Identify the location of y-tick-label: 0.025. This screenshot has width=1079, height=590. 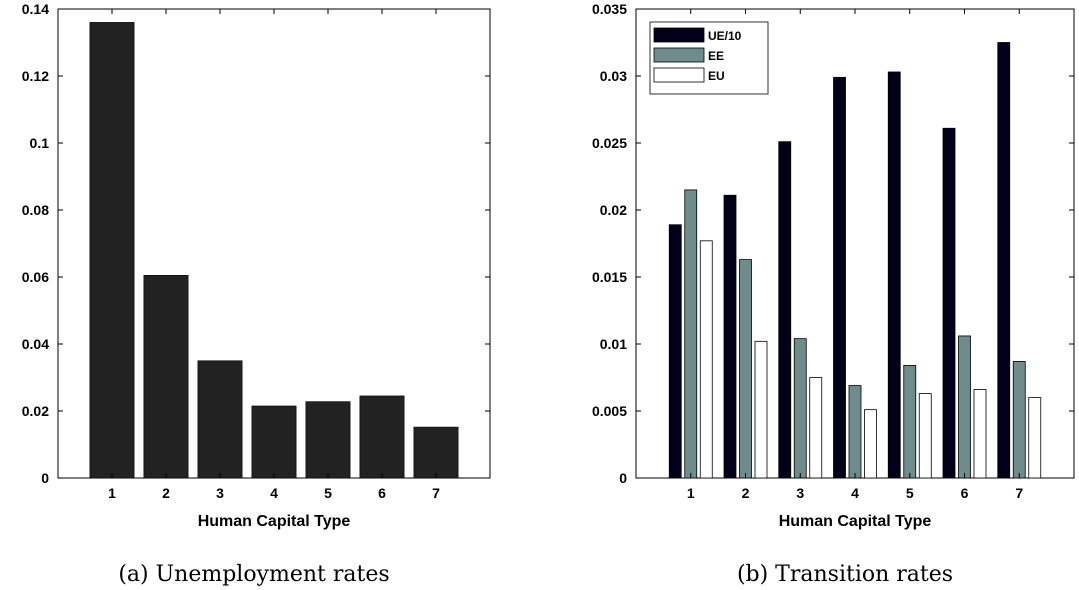
(609, 143).